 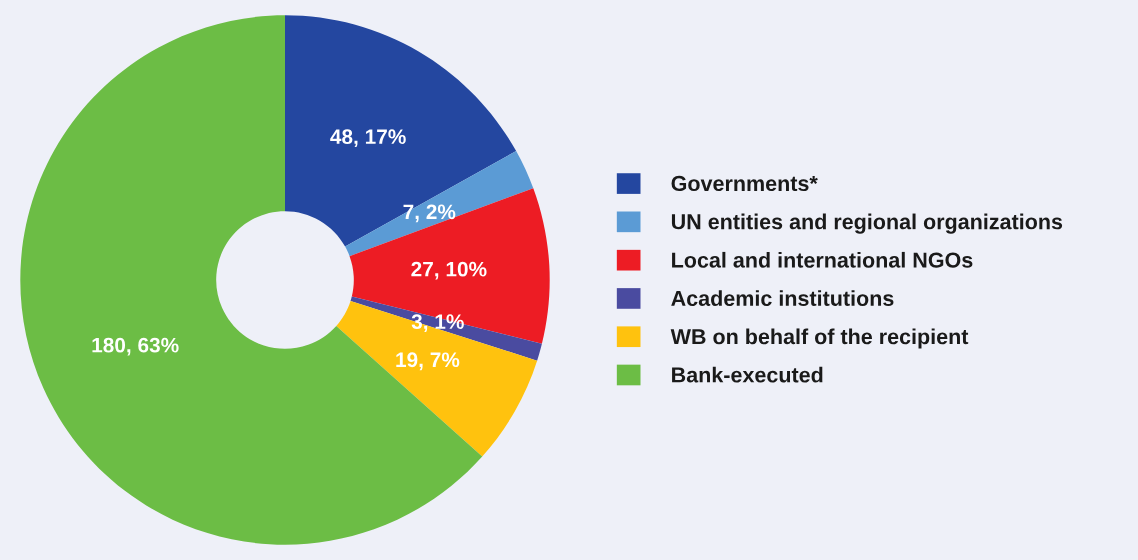 I want to click on data-label: 19, 7%, so click(x=428, y=361).